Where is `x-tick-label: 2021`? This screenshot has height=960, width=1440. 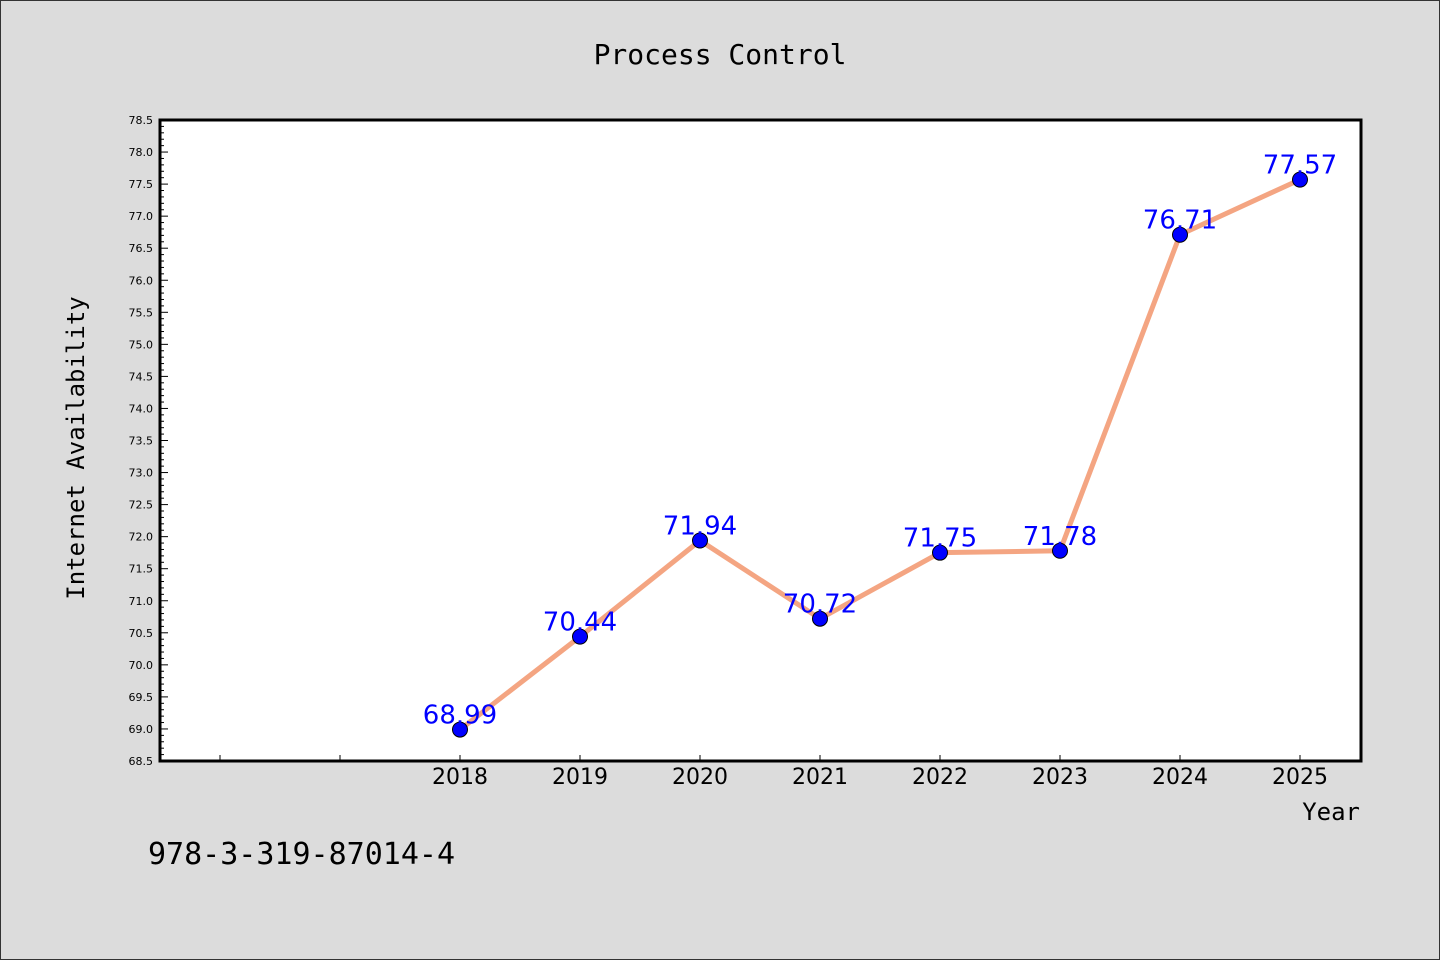 x-tick-label: 2021 is located at coordinates (820, 777).